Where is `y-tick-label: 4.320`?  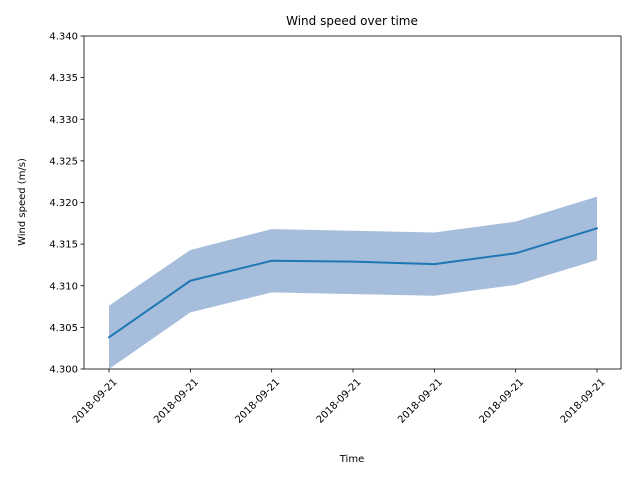
y-tick-label: 4.320 is located at coordinates (63, 203).